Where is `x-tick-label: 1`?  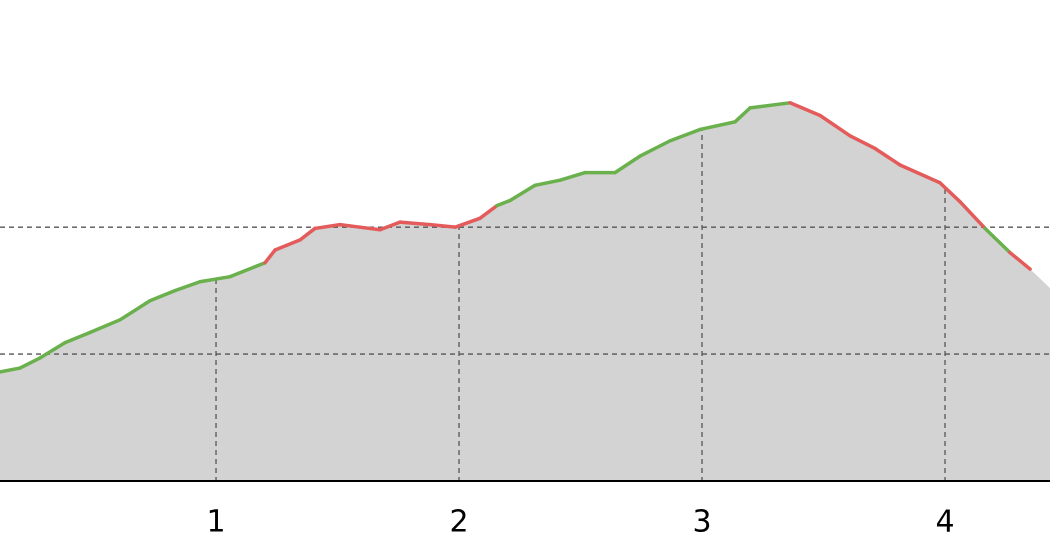 x-tick-label: 1 is located at coordinates (215, 522).